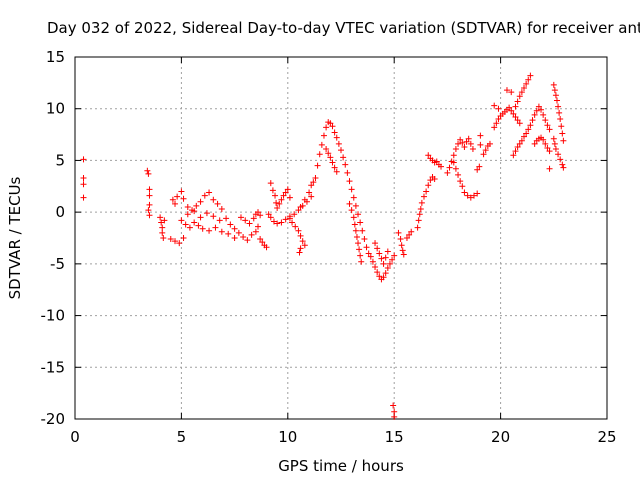  I want to click on x-tick-label: 15, so click(394, 437).